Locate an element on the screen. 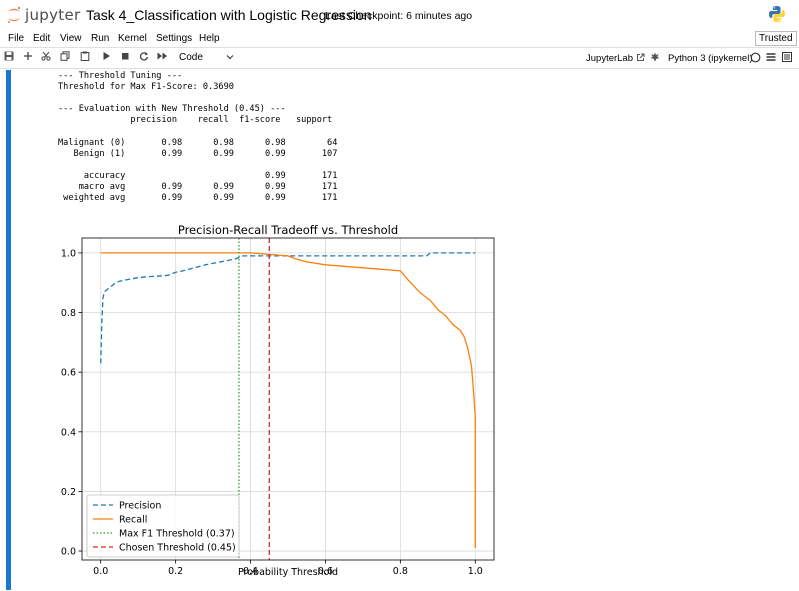  y-tick-label: 0.6 is located at coordinates (68, 373).